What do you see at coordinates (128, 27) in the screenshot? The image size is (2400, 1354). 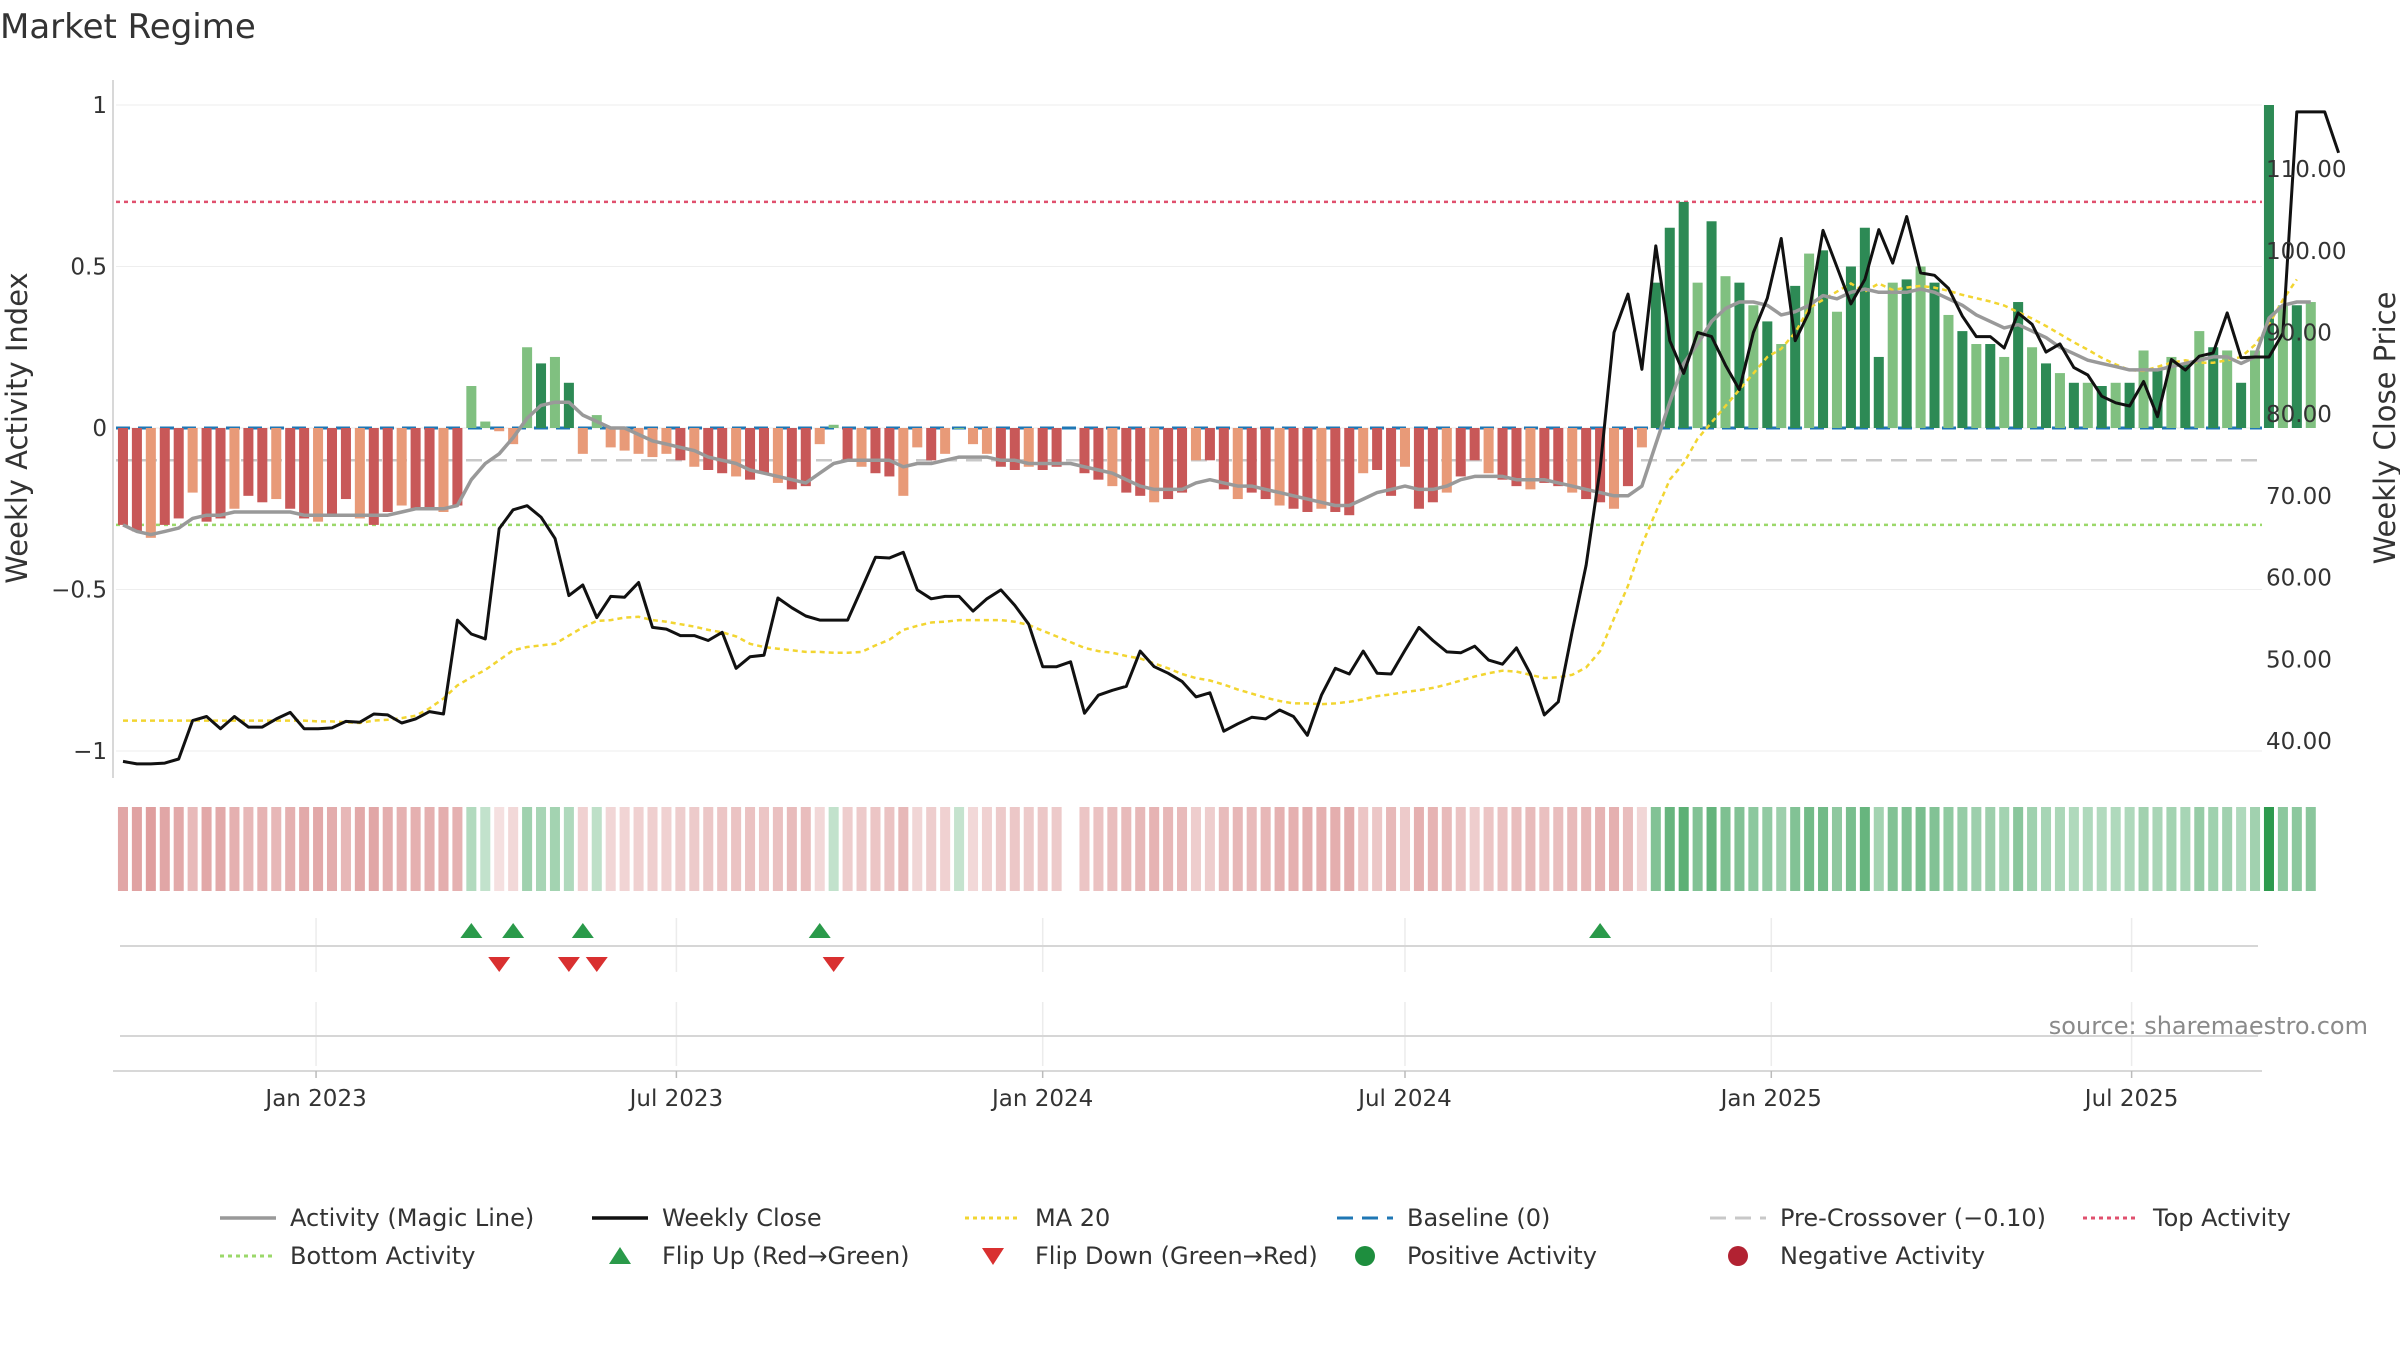 I see `chart-title: Market Regime` at bounding box center [128, 27].